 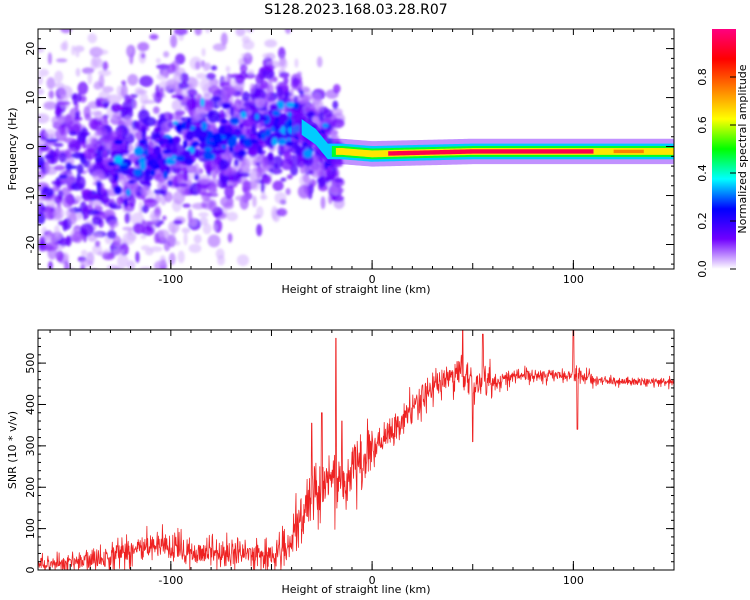 What do you see at coordinates (30, 570) in the screenshot?
I see `snr-y-tick-label: 0` at bounding box center [30, 570].